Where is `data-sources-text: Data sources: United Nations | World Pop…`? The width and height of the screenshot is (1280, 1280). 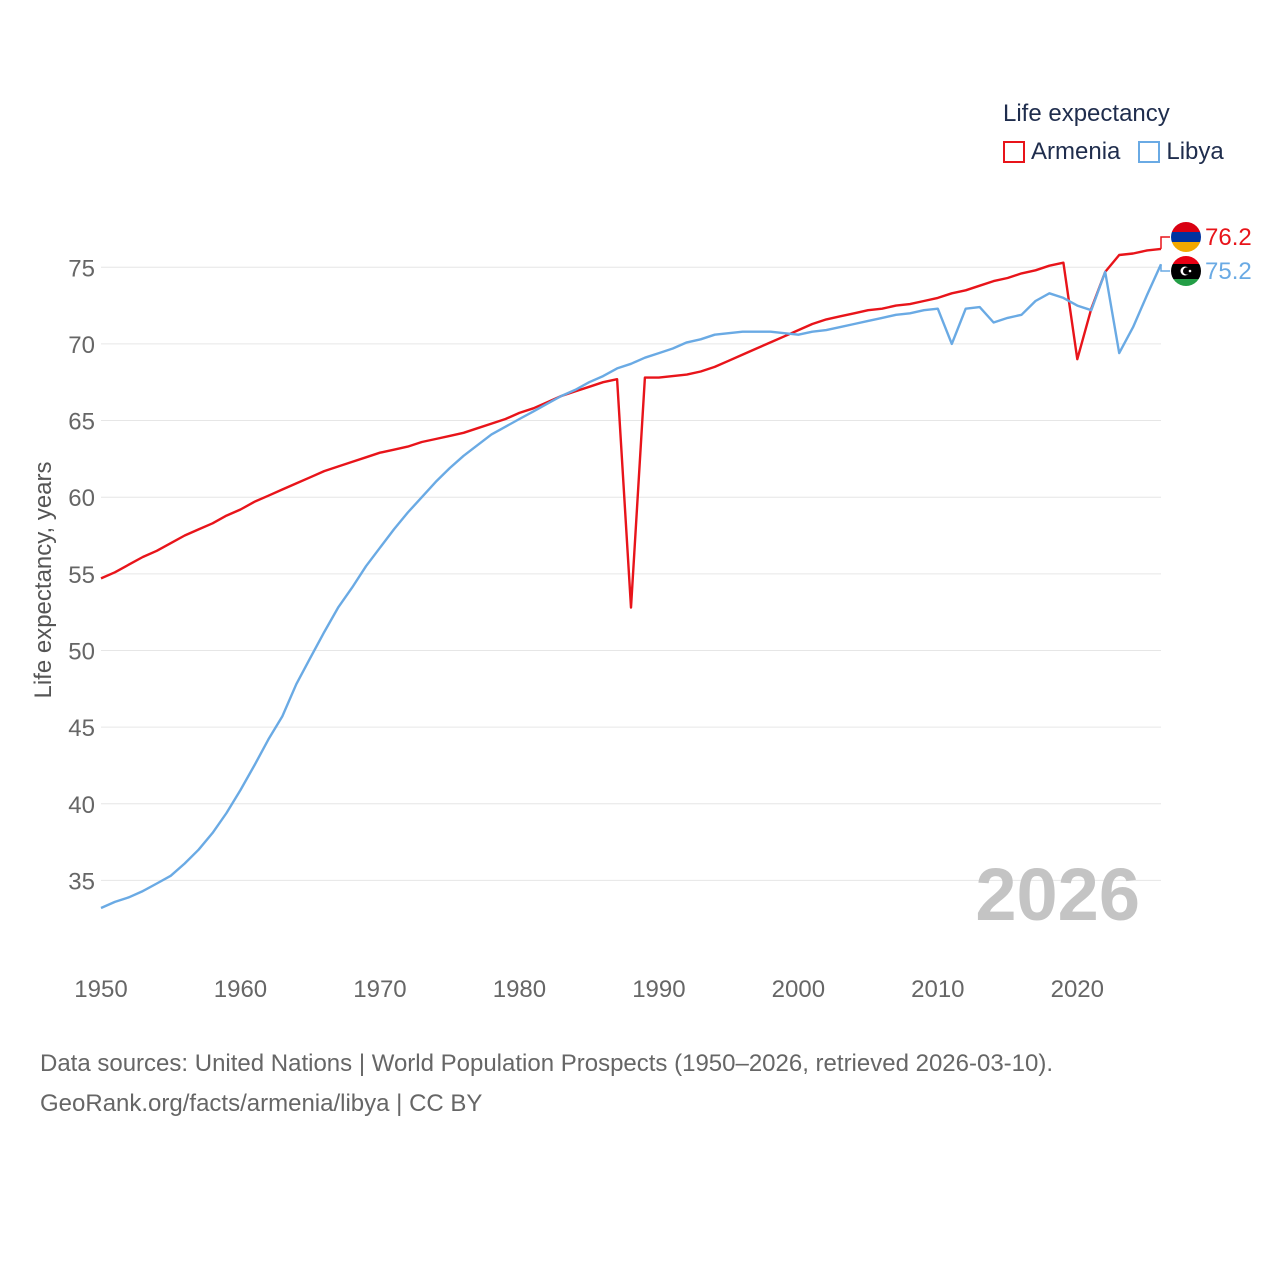
data-sources-text: Data sources: United Nations | World Pop… is located at coordinates (547, 1063).